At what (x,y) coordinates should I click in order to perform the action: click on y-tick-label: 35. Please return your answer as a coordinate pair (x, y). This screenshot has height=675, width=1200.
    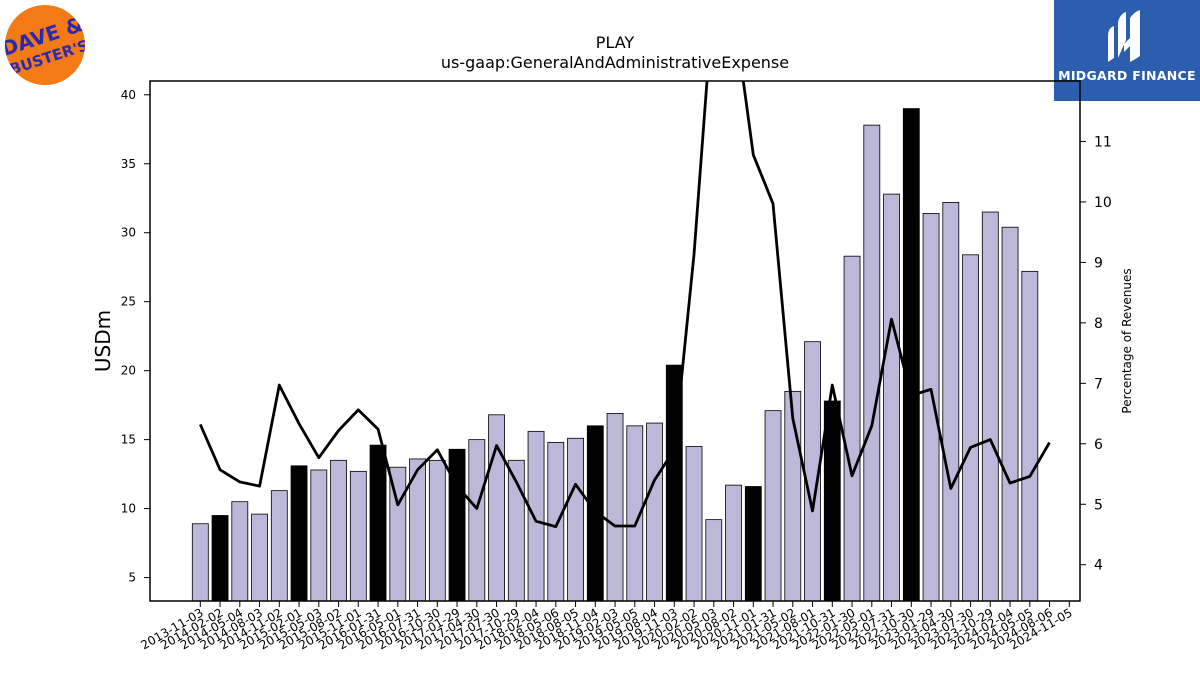
    Looking at the image, I should click on (128, 164).